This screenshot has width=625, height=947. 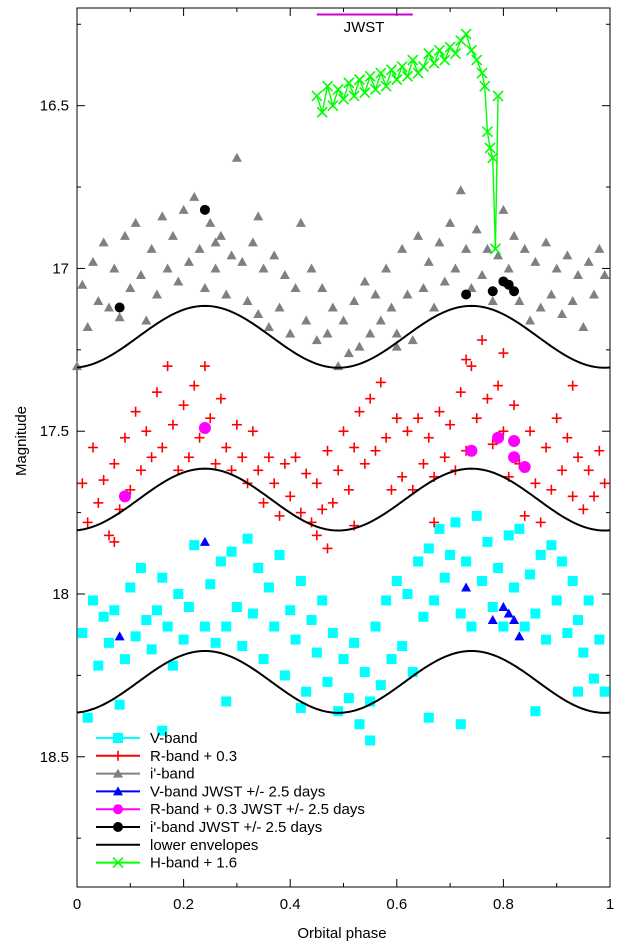 What do you see at coordinates (21, 441) in the screenshot?
I see `y-axis-title: Magnitude` at bounding box center [21, 441].